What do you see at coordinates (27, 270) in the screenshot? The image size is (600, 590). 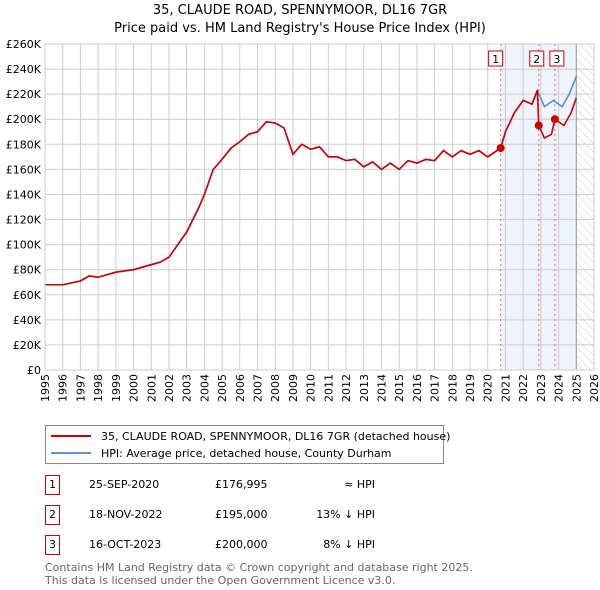 I see `y-tick-label: £80K` at bounding box center [27, 270].